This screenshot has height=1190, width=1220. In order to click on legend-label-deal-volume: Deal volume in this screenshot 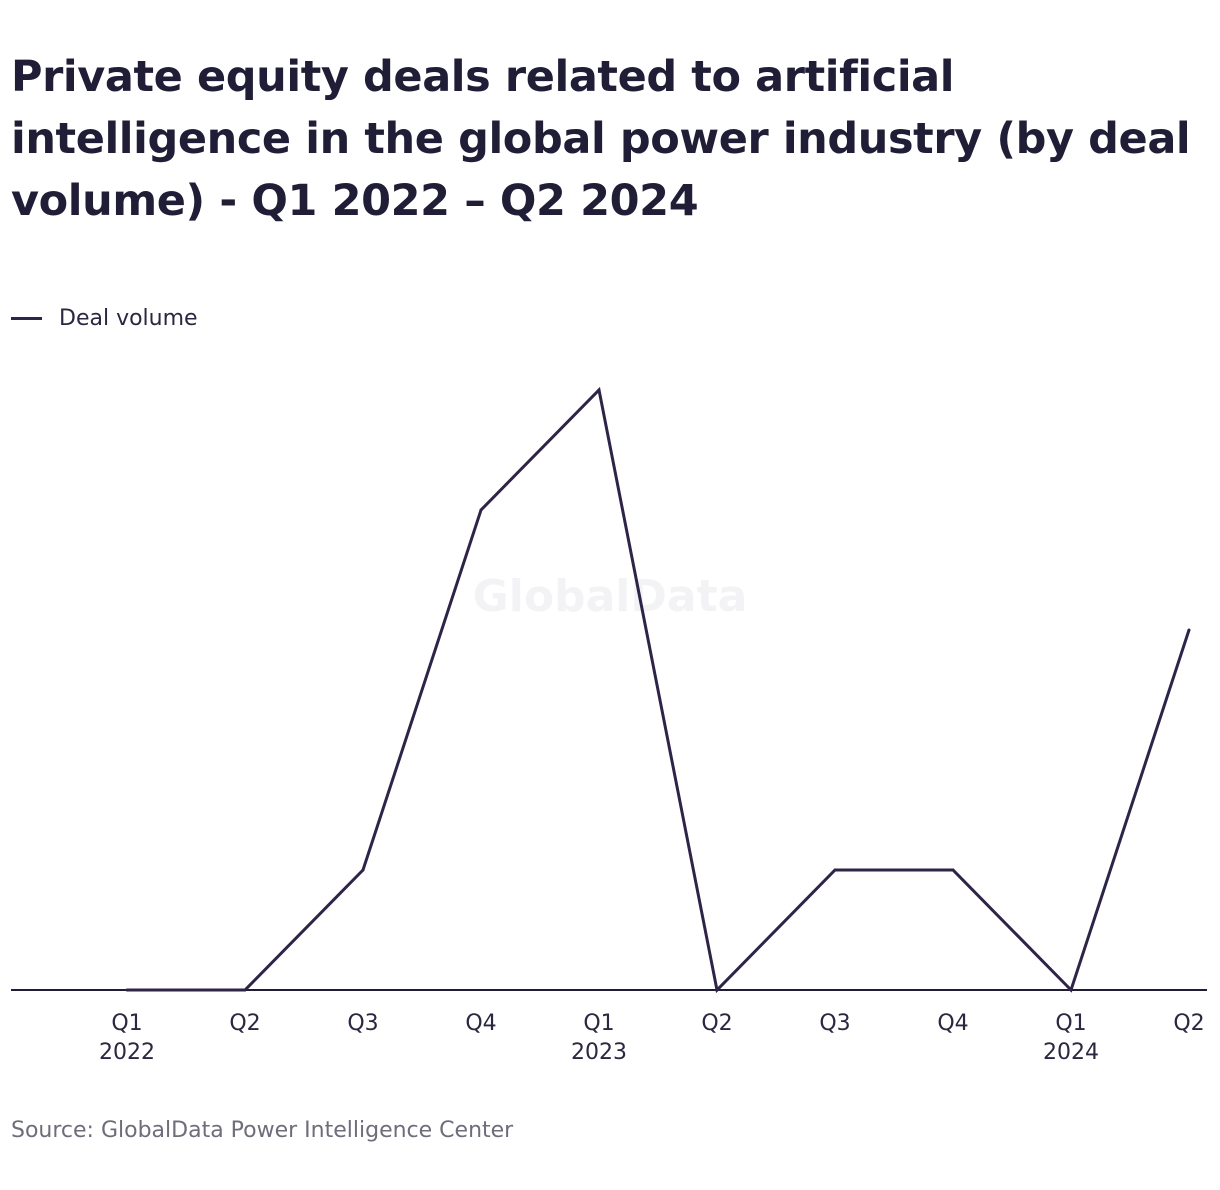, I will do `click(128, 318)`.